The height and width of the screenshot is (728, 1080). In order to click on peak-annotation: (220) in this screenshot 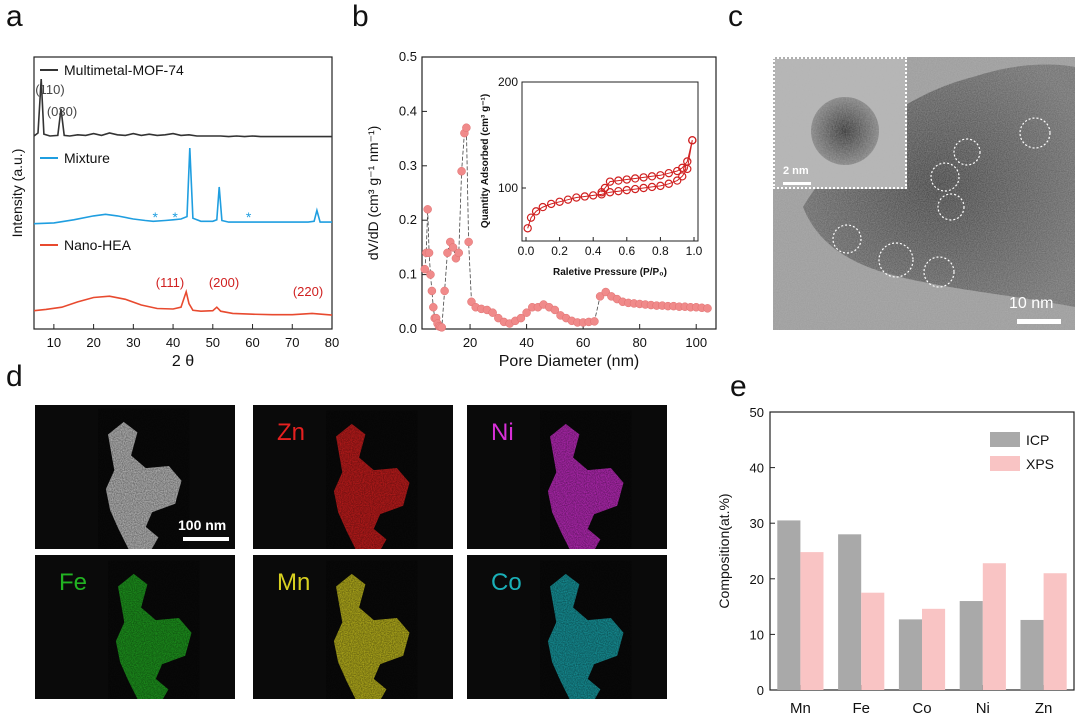, I will do `click(308, 291)`.